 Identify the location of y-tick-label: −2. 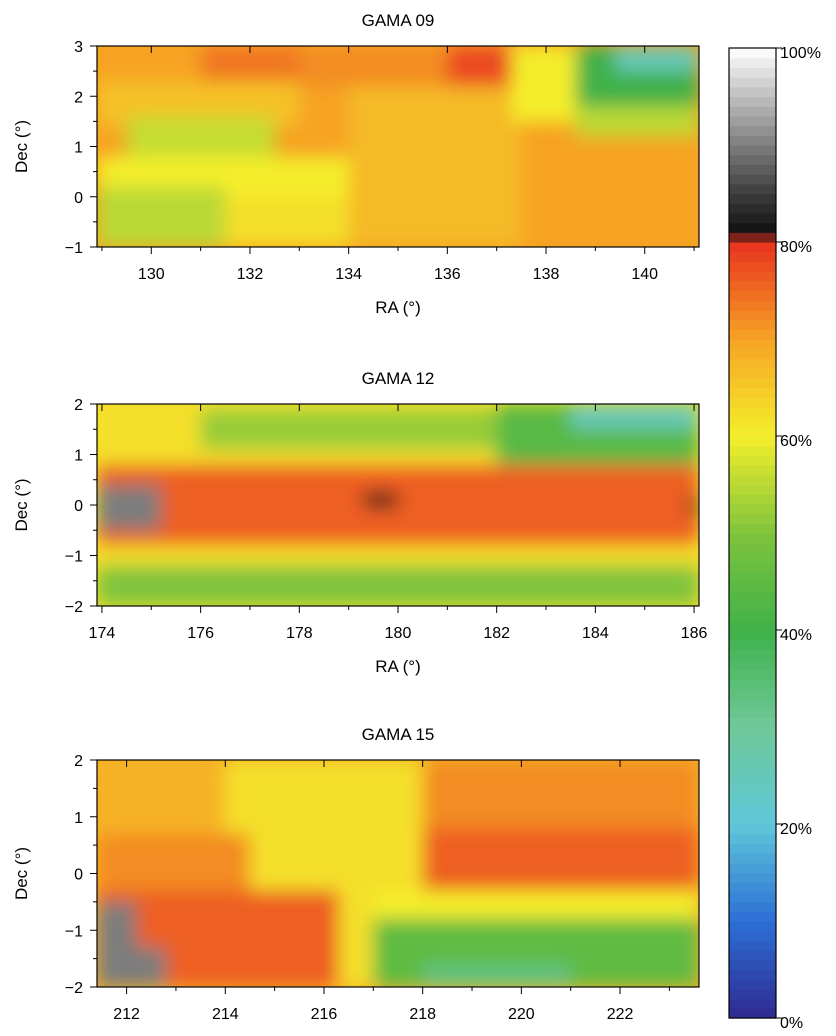
(74, 988).